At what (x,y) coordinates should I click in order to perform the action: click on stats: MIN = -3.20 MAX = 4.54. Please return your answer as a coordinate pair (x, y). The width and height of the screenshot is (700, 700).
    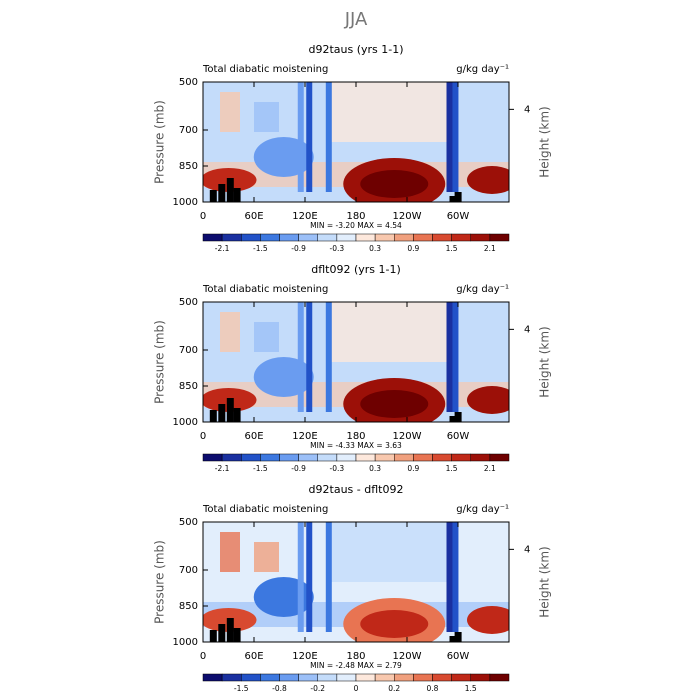
    Looking at the image, I should click on (356, 225).